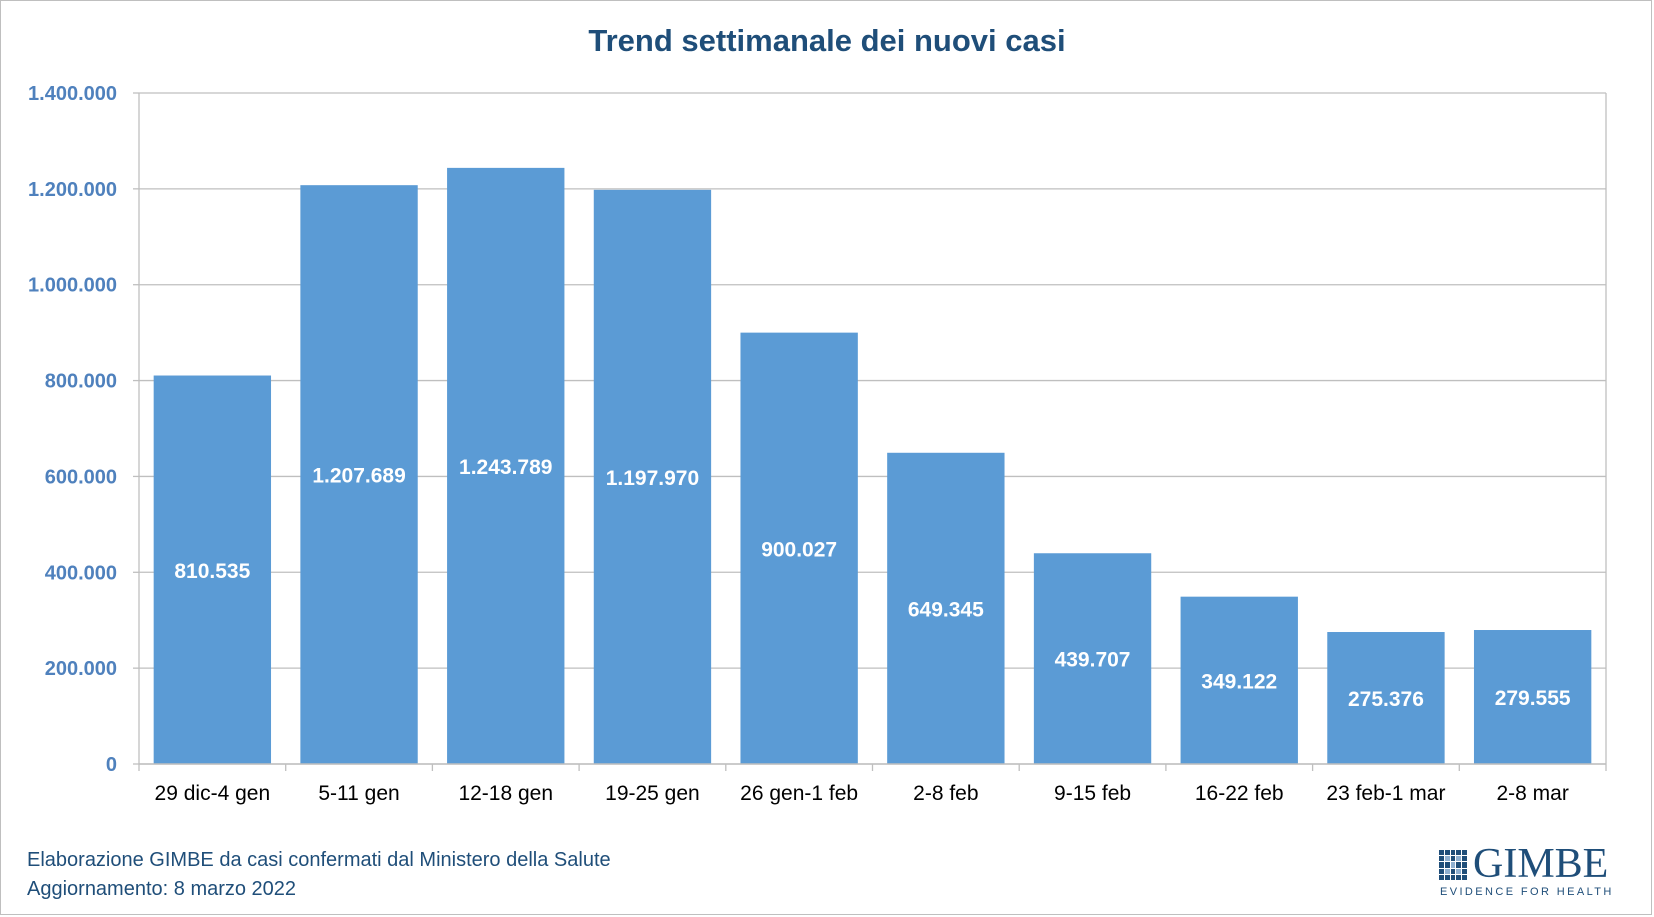  What do you see at coordinates (81, 382) in the screenshot?
I see `y-tick-label: 800.000` at bounding box center [81, 382].